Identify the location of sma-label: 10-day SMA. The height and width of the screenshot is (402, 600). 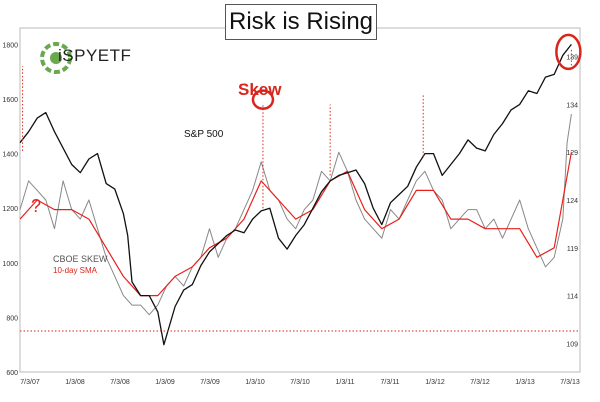
(75, 270).